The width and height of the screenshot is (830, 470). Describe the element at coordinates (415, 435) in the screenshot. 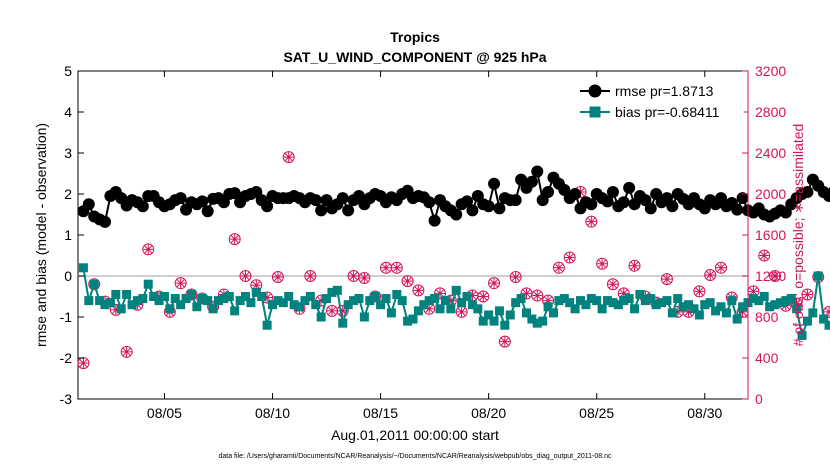

I see `x-axis-label: Aug.01,2011 00:00:00 start` at that location.